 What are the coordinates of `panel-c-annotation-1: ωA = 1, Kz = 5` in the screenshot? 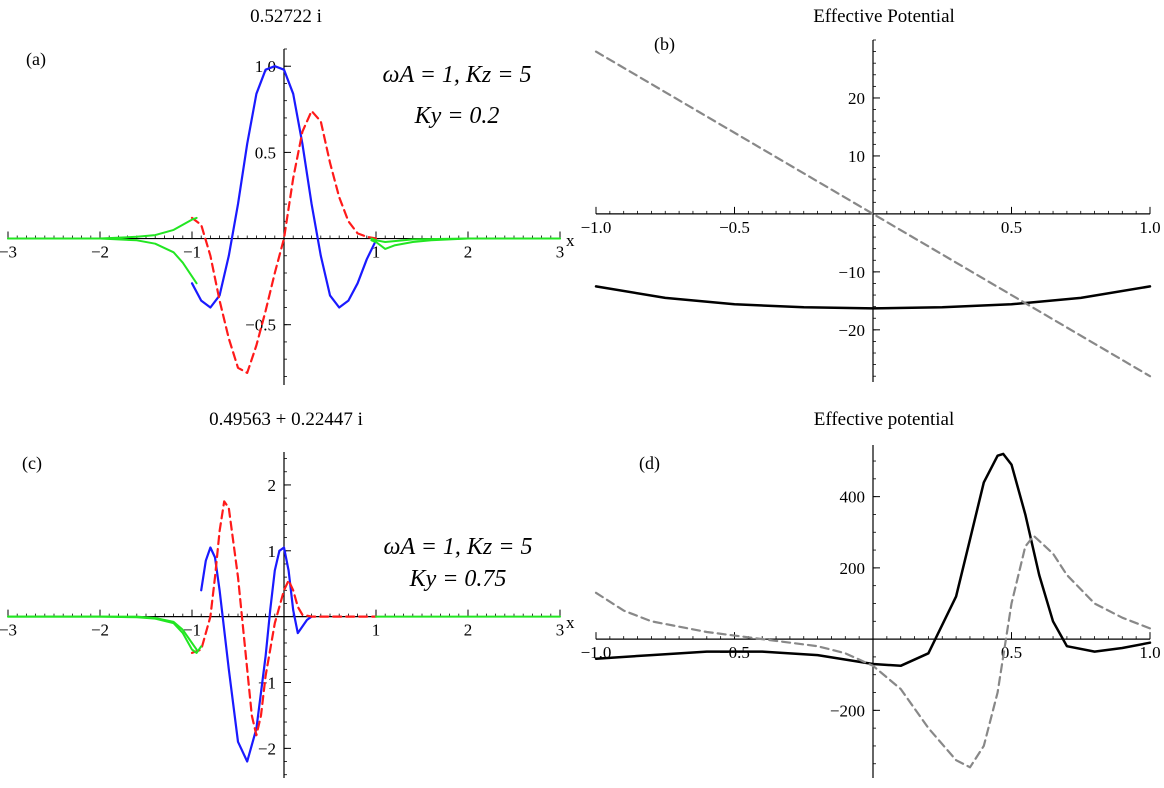 It's located at (458, 547).